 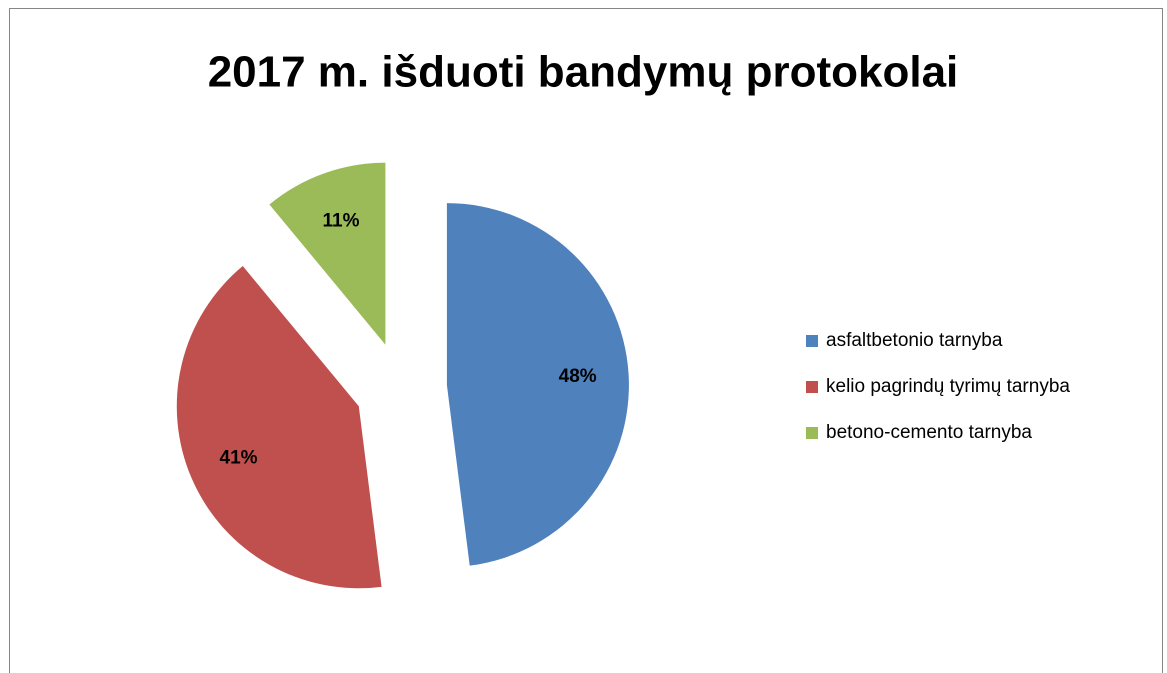 I want to click on legend-label: betono-cemento tarnyba, so click(x=929, y=432).